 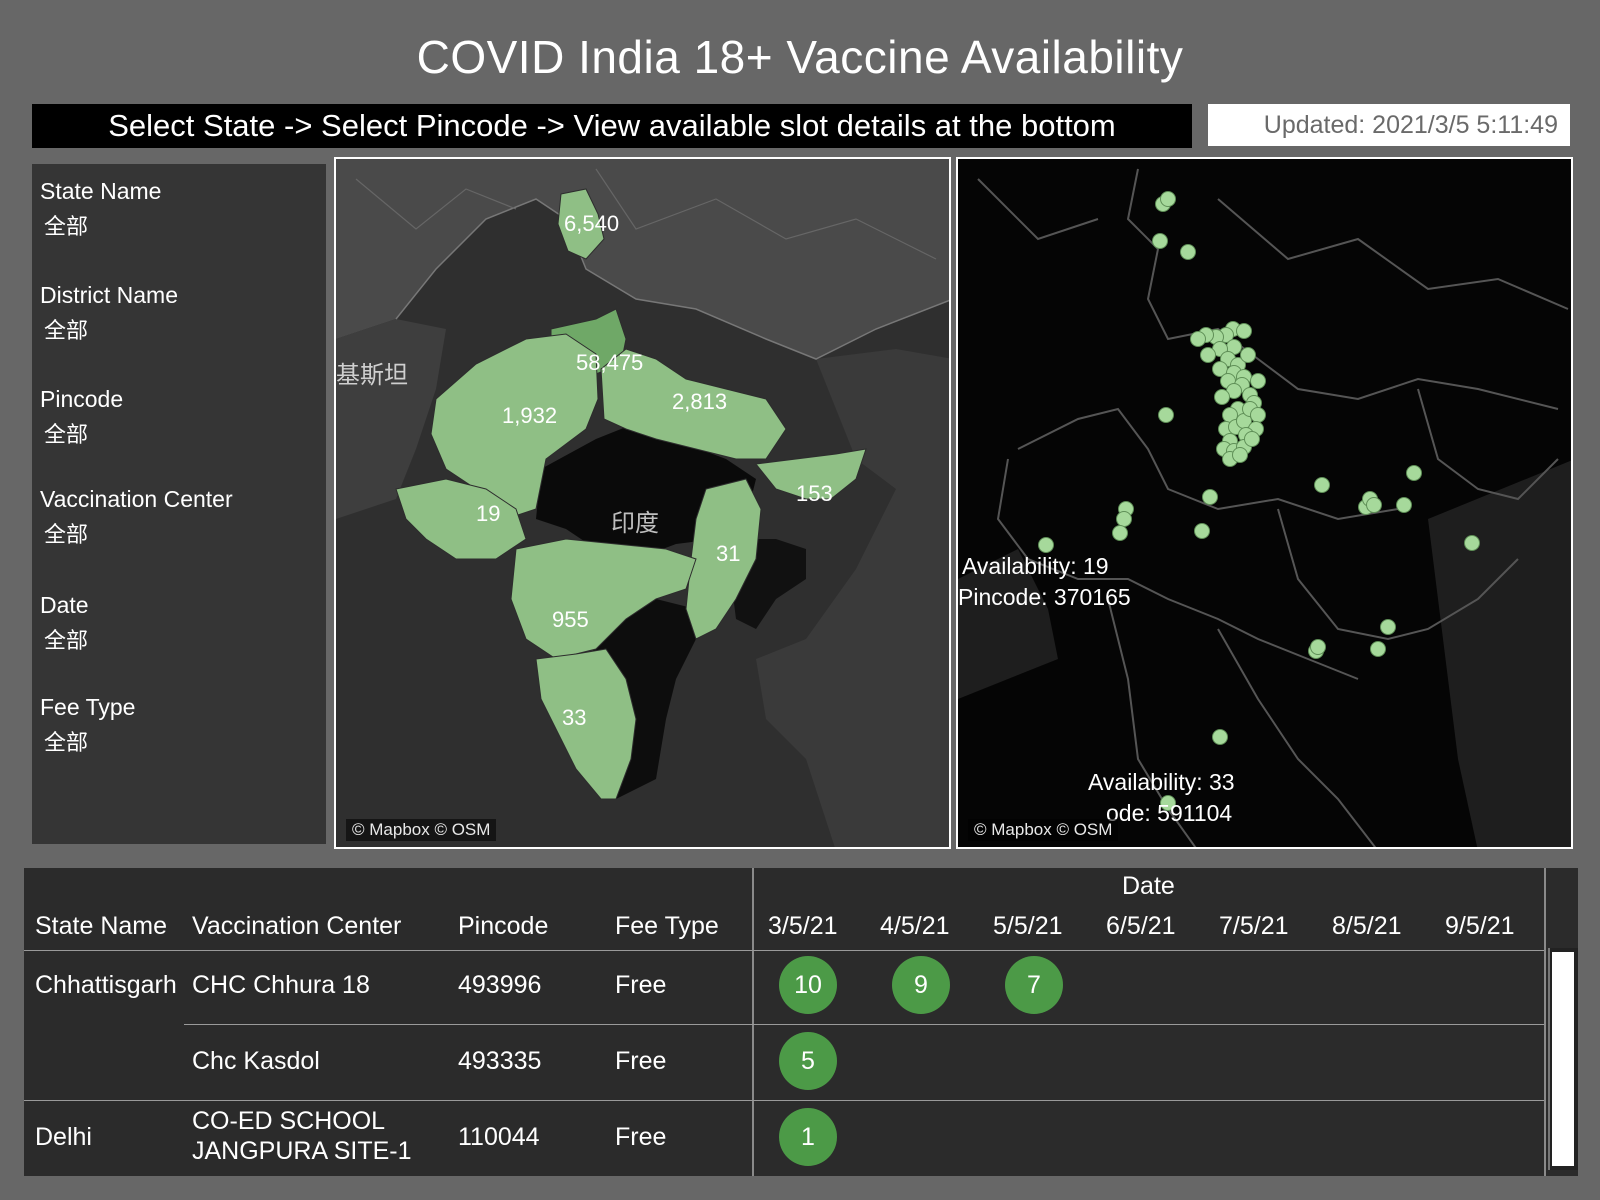 I want to click on cell-state: Chhattisgarh, so click(x=106, y=985).